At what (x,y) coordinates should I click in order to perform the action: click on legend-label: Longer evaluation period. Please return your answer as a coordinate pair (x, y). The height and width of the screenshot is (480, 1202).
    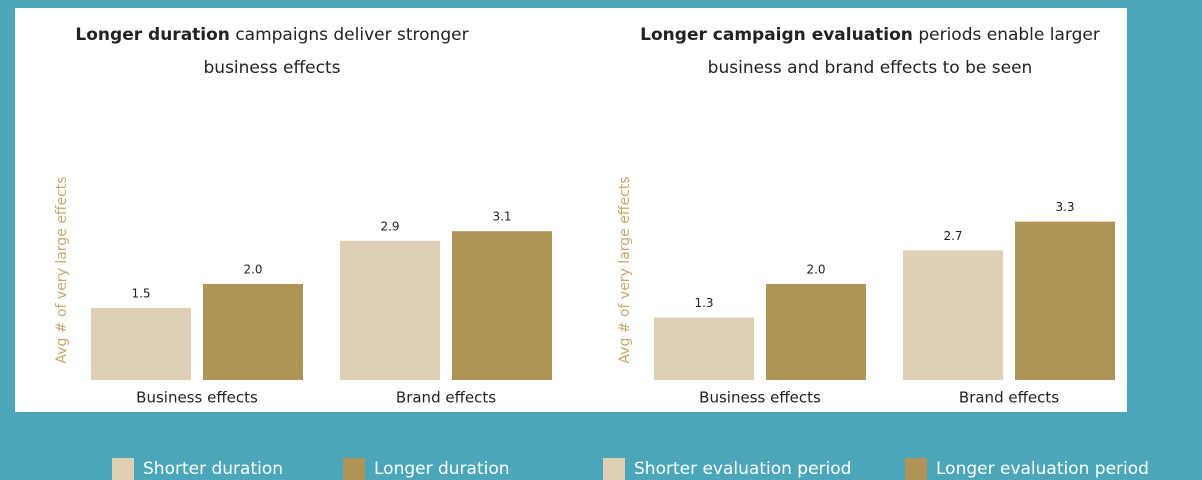
    Looking at the image, I should click on (1042, 469).